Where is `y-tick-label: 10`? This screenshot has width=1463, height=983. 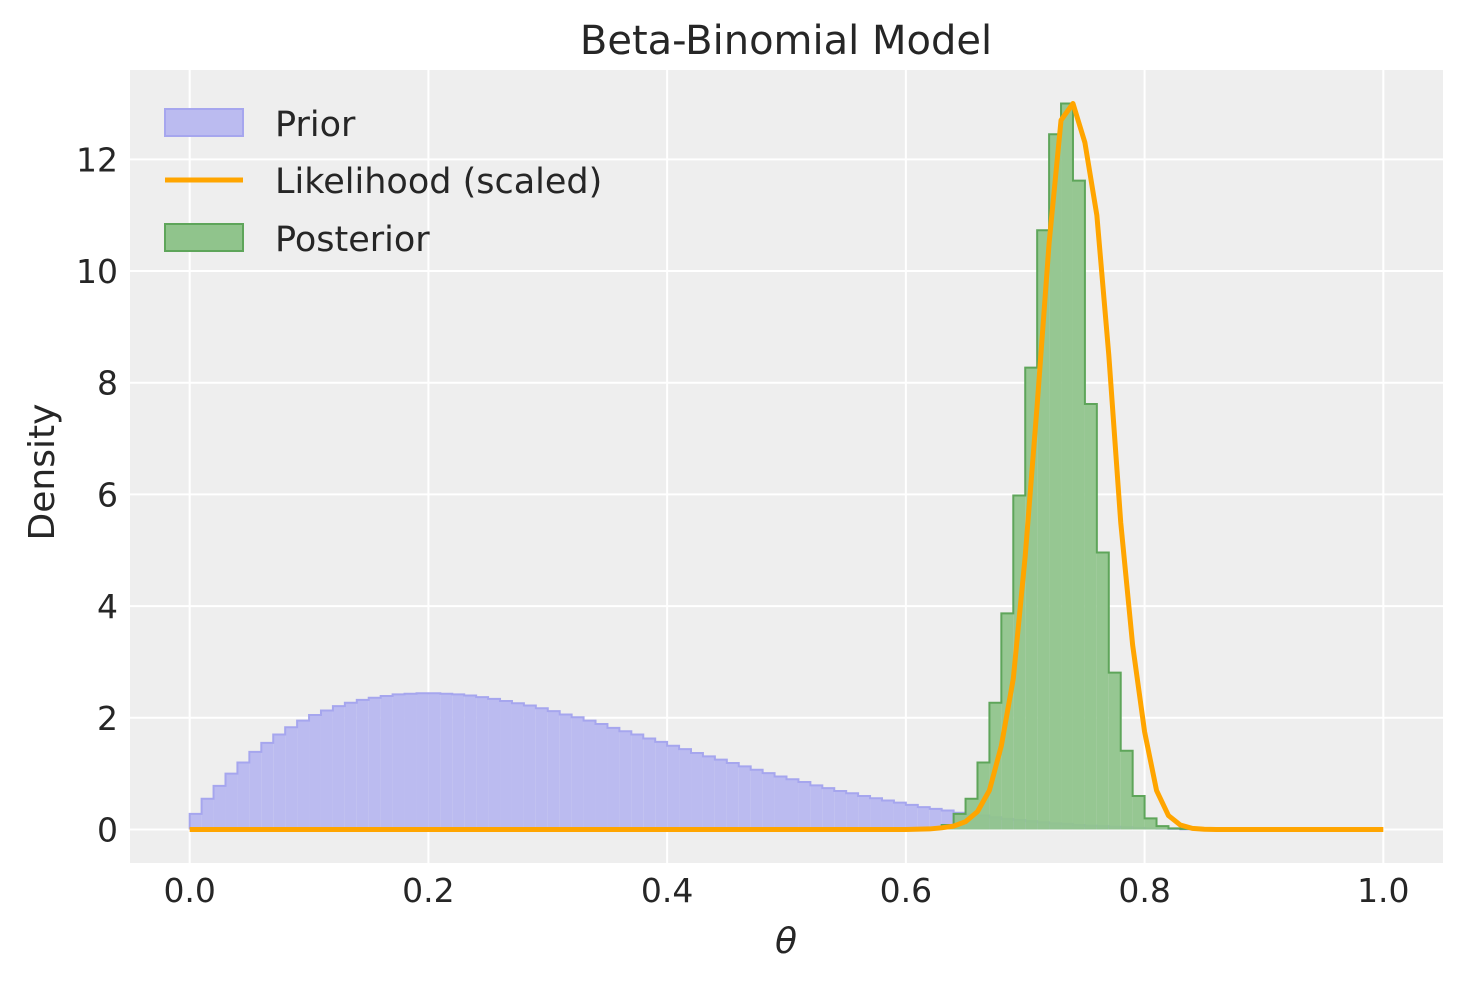 y-tick-label: 10 is located at coordinates (97, 271).